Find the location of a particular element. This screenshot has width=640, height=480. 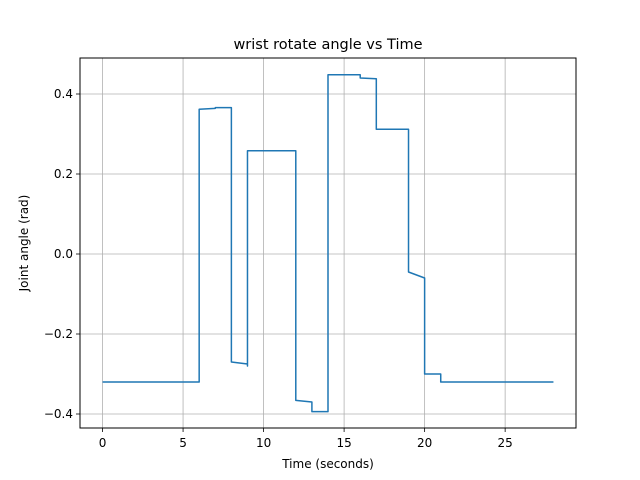

x-tick-label: 10 is located at coordinates (263, 443).